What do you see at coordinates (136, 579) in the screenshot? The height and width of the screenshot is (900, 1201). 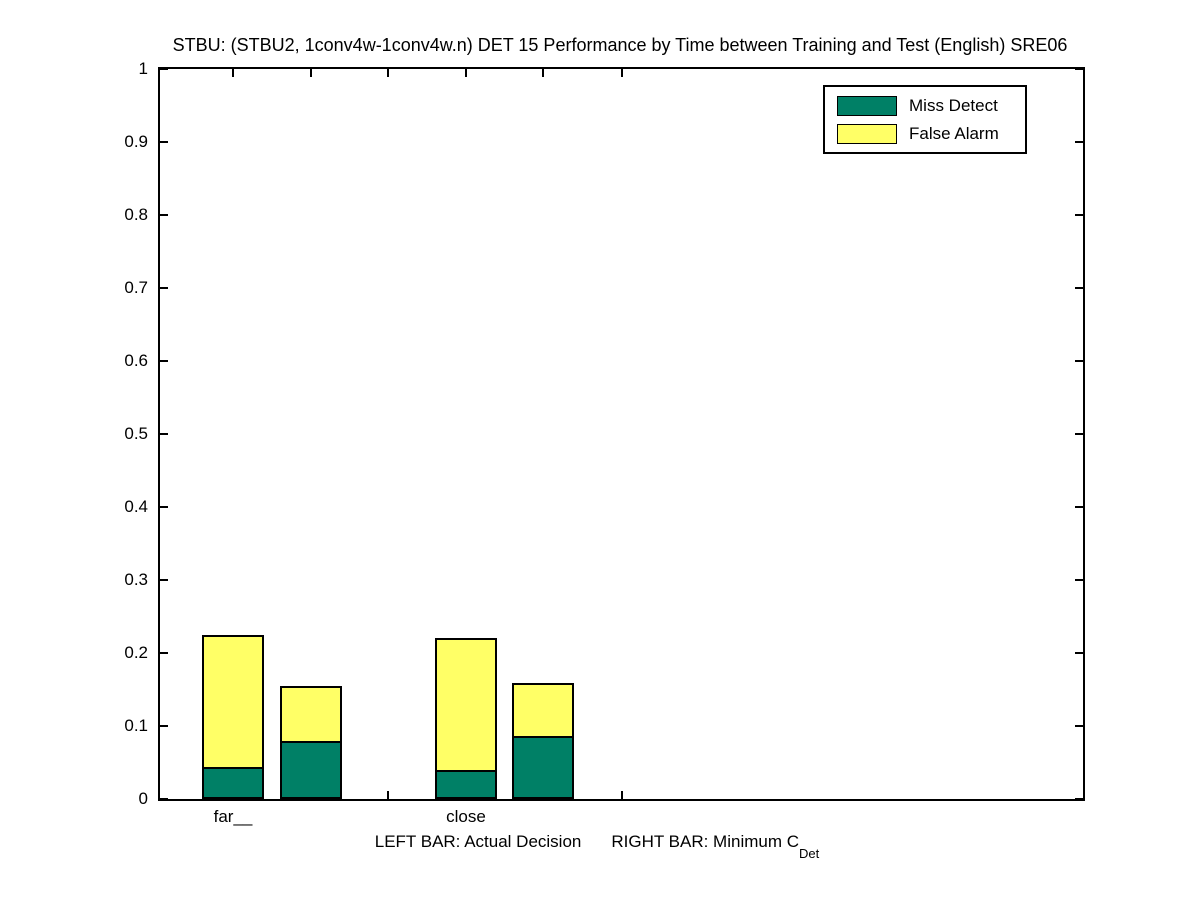 I see `y-axis-tick-label: 0.3` at bounding box center [136, 579].